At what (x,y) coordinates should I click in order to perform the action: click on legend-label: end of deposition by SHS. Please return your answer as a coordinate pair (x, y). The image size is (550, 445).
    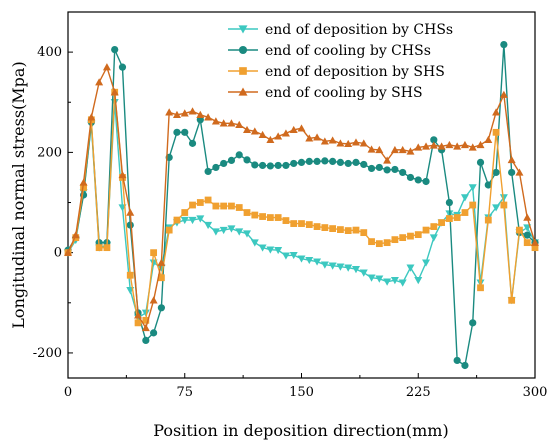
    Looking at the image, I should click on (355, 72).